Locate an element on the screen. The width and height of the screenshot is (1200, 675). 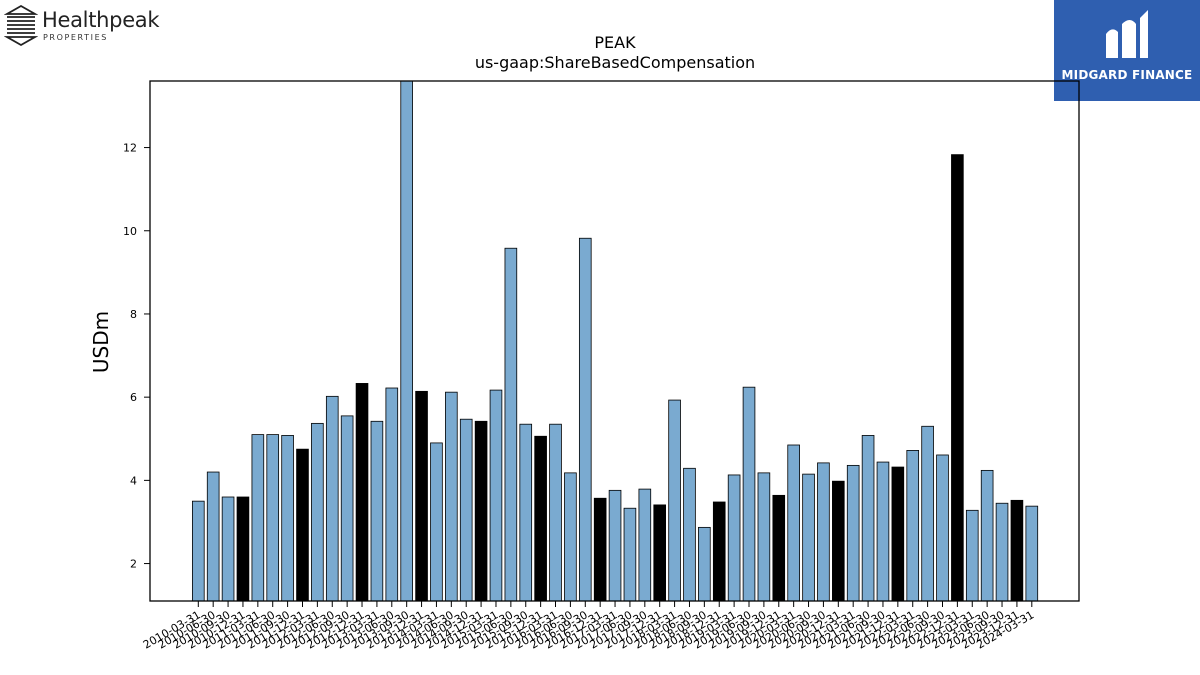
healthpeak-logo-subtitle: PROPERTIES is located at coordinates (75, 37).